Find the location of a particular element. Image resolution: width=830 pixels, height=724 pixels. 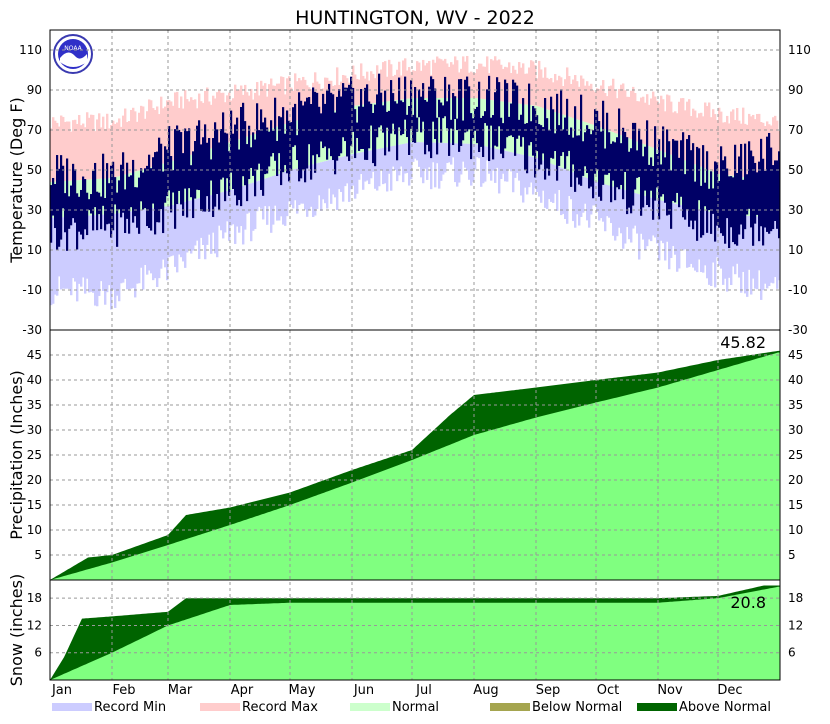

y-tick-label-right: 25 is located at coordinates (795, 455).